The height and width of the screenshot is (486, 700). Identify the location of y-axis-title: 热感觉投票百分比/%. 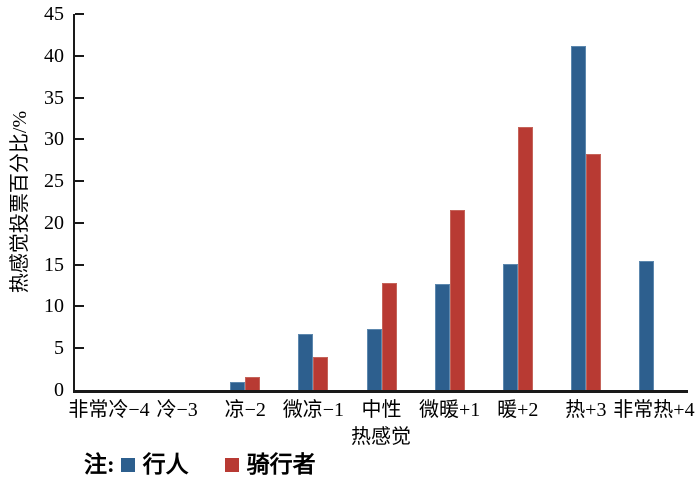
(20, 202).